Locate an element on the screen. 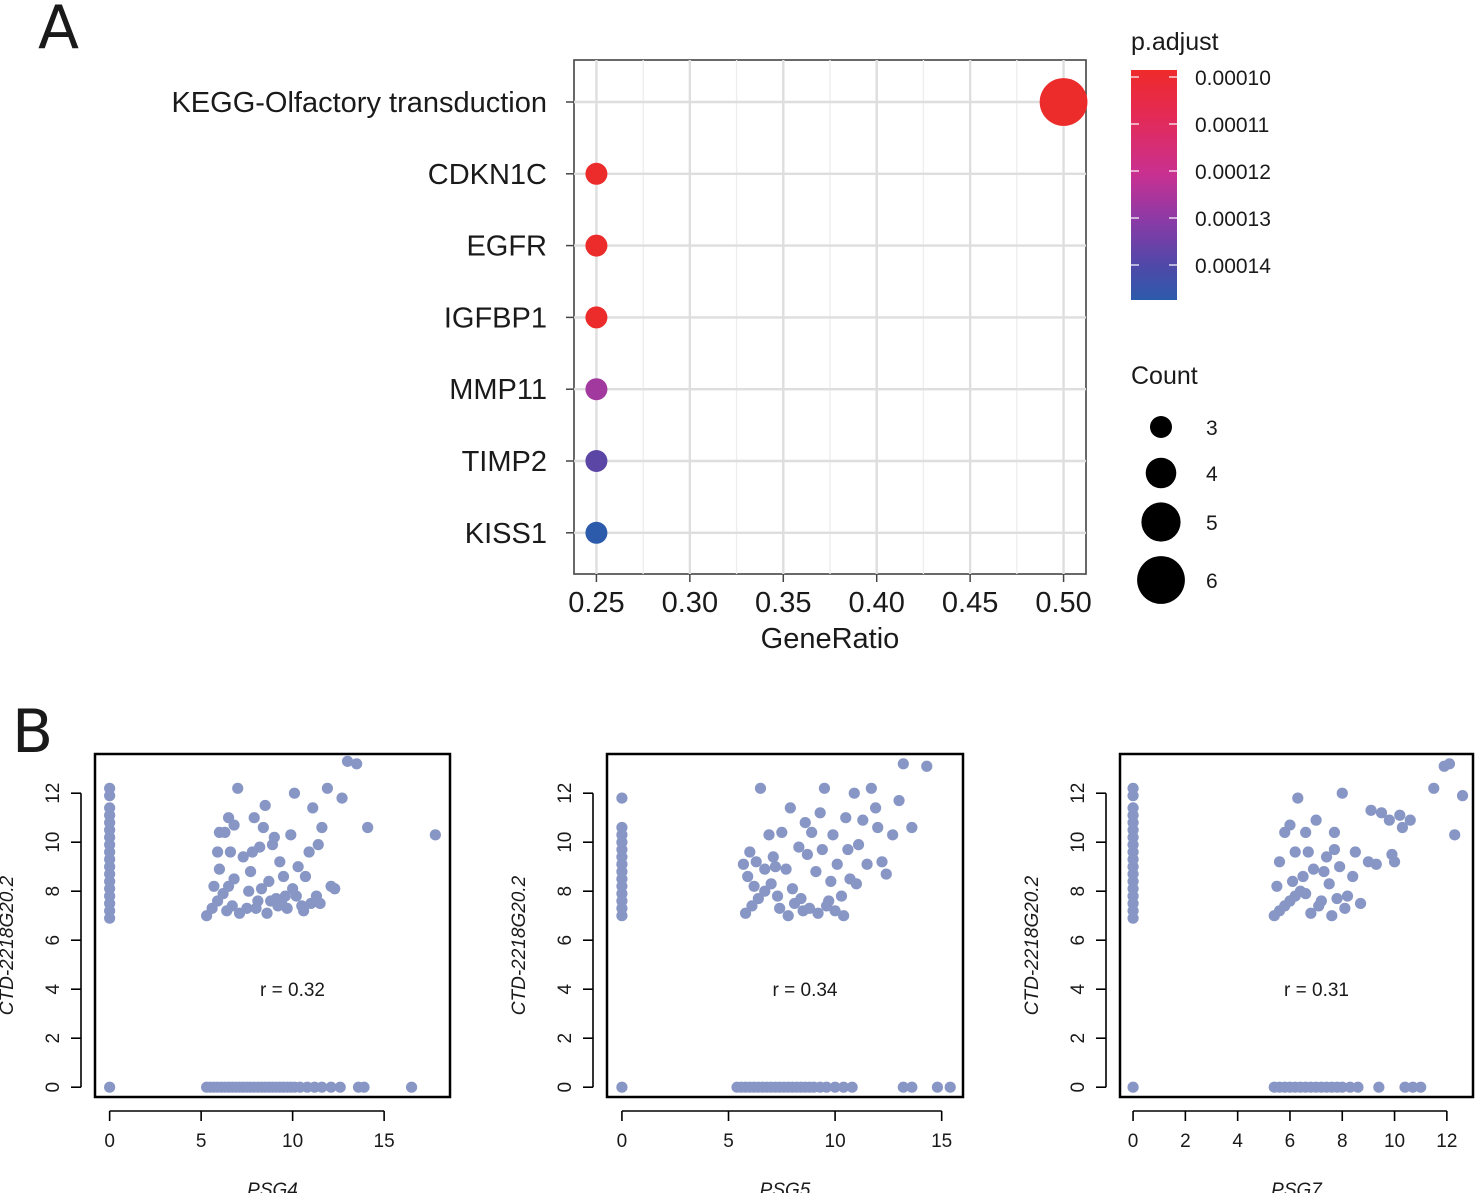 This screenshot has width=1476, height=1193. p-adjust-legend-label: 0.00013 is located at coordinates (1233, 219).